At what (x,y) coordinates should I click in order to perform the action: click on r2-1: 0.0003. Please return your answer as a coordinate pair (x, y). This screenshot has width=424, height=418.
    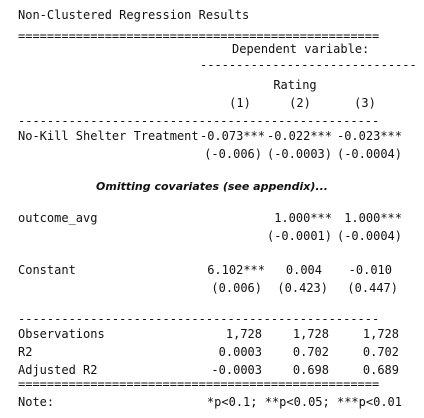
    Looking at the image, I should click on (240, 352).